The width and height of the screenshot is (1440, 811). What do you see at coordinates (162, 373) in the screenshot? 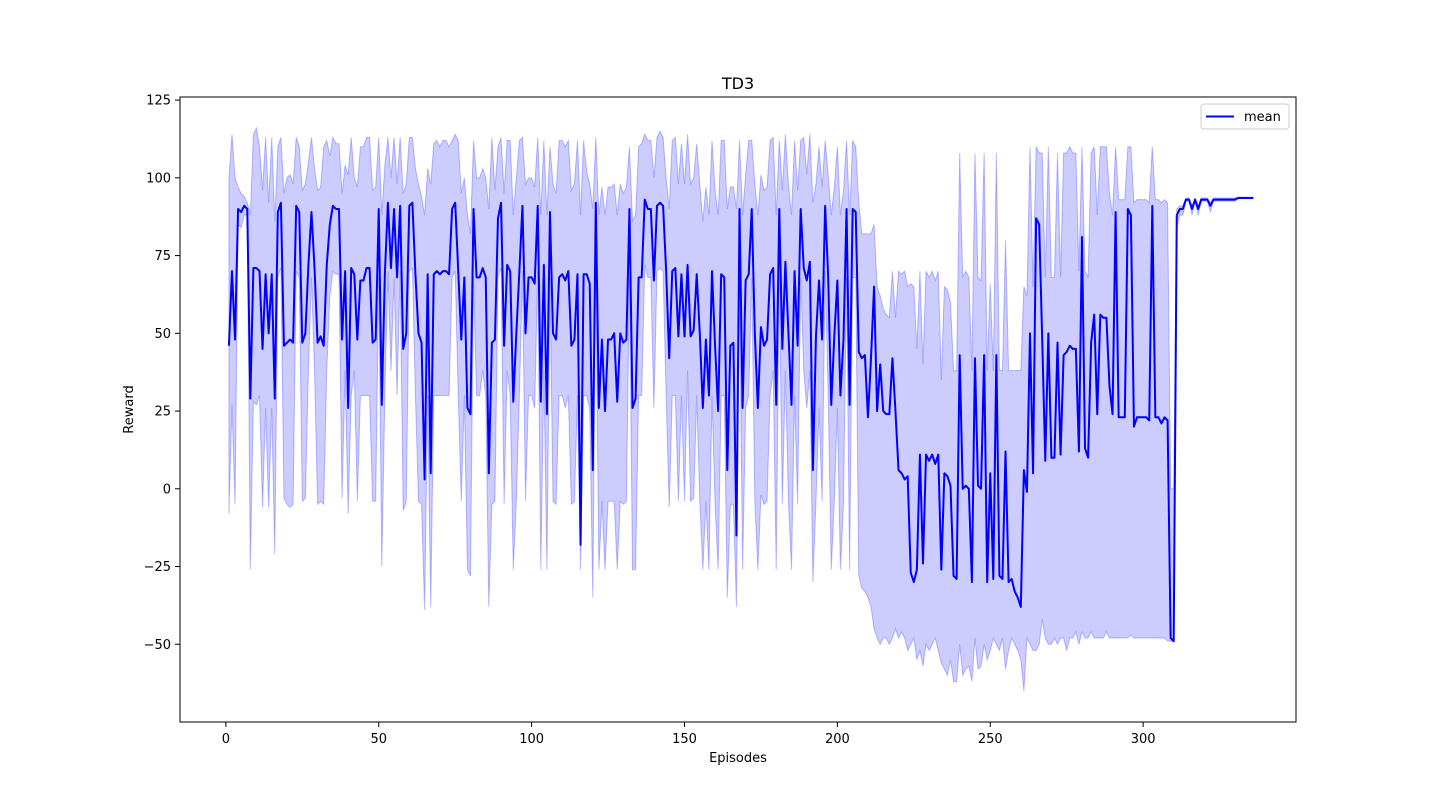
I see `y-ticks: −50 −25 0 25 50 75 100 125` at bounding box center [162, 373].